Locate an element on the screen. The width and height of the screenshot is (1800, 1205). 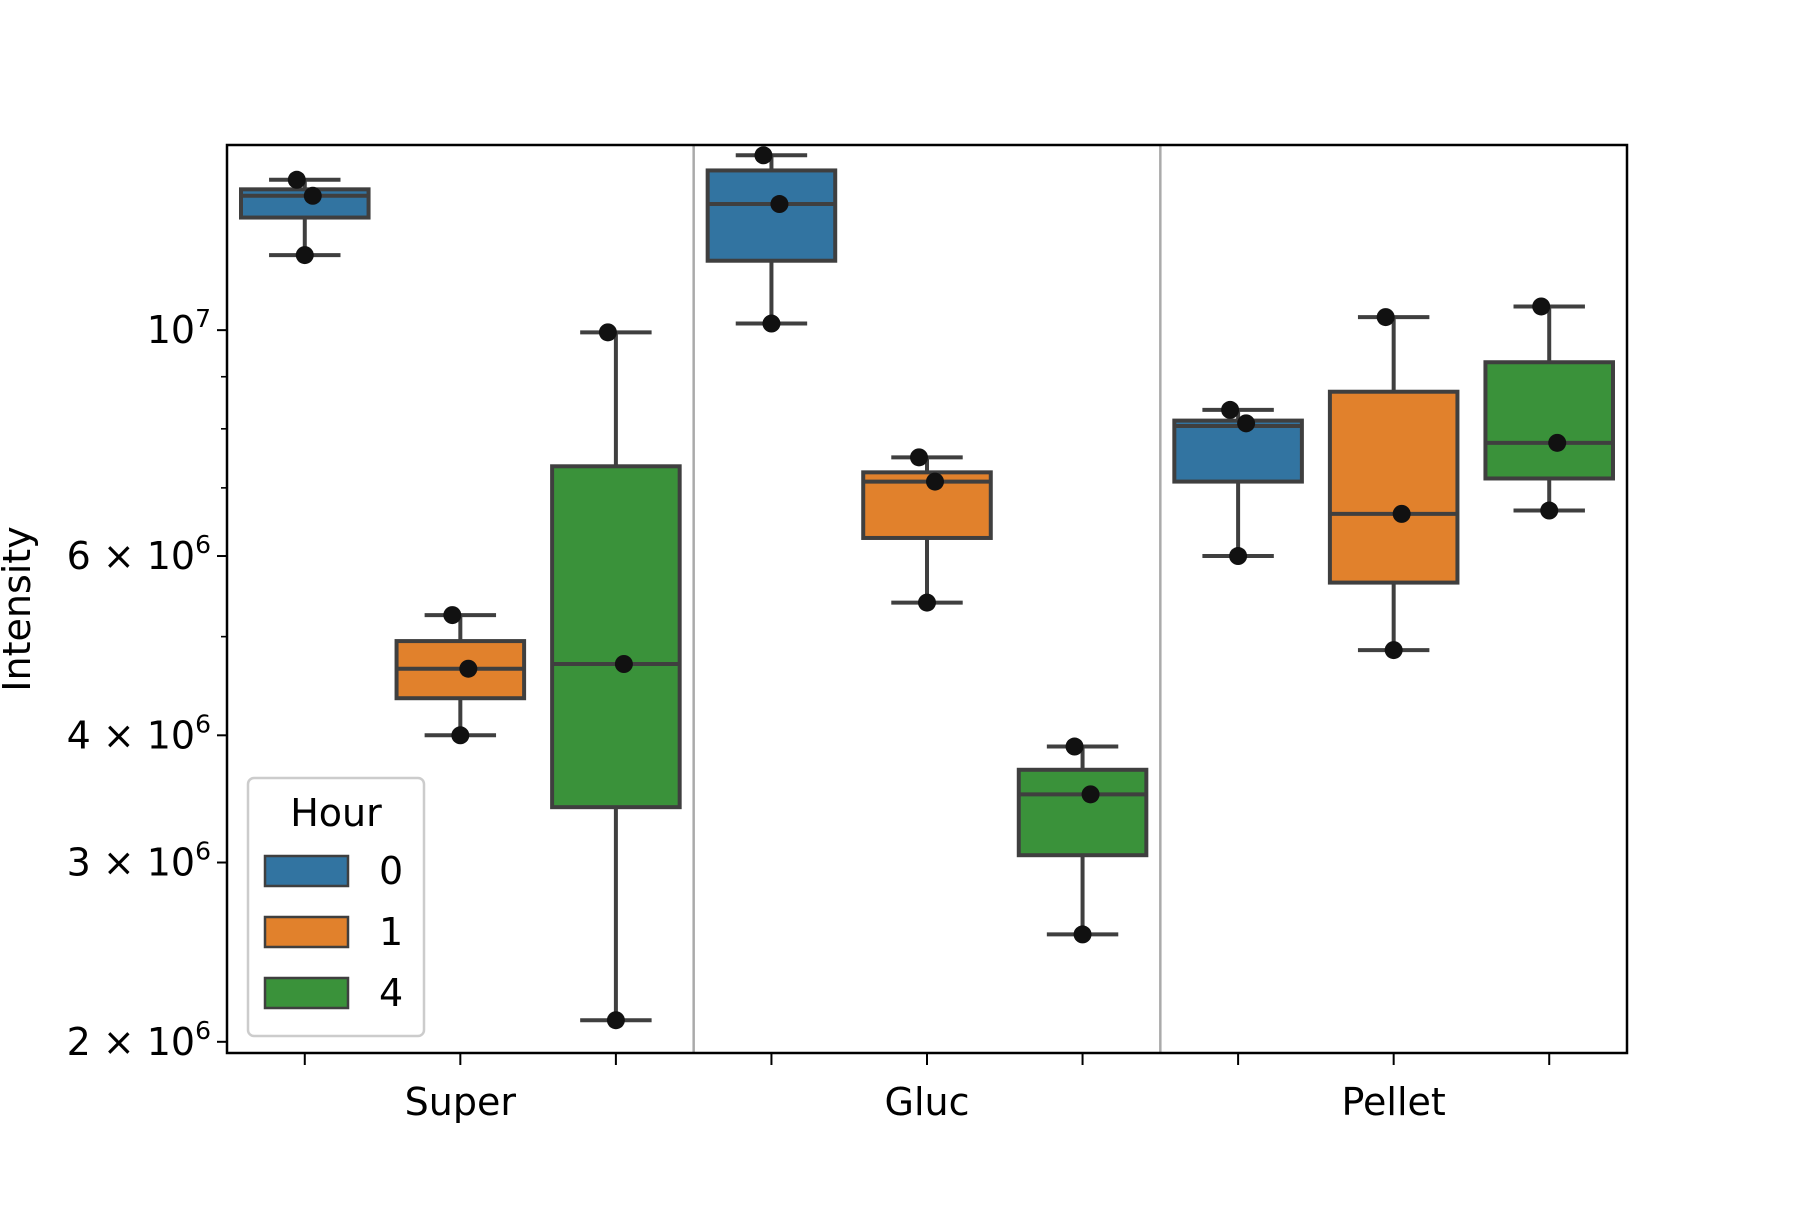
y-axis-label: Intensity is located at coordinates (19, 608).